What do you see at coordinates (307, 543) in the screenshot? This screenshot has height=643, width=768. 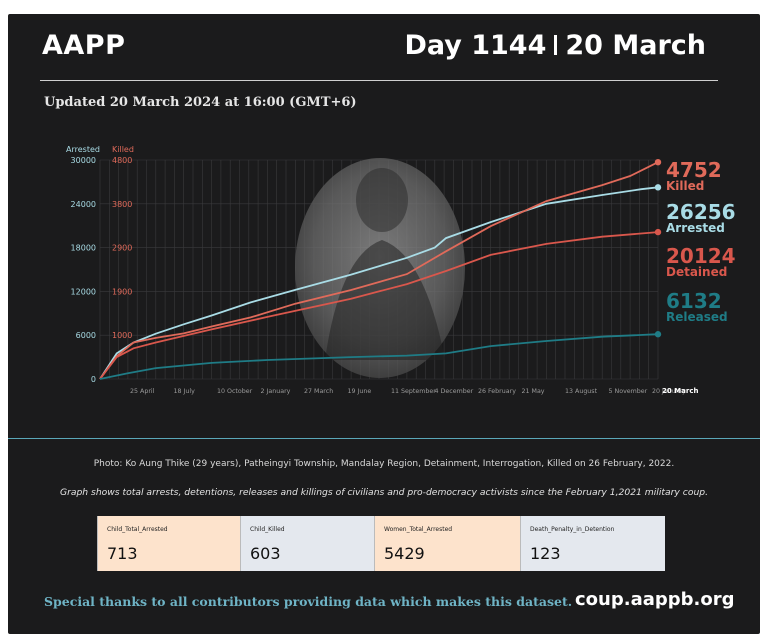 I see `stat-card-child-killed: Child_Killed 603` at bounding box center [307, 543].